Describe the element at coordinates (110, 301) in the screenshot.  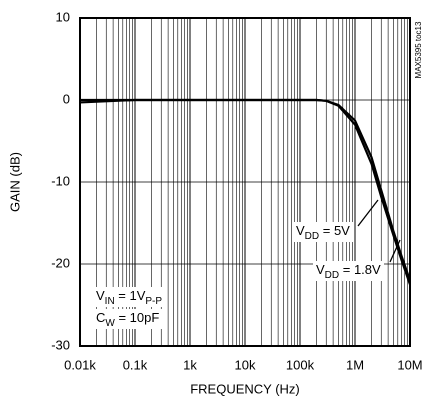
I see `condition-label-part: IN` at that location.